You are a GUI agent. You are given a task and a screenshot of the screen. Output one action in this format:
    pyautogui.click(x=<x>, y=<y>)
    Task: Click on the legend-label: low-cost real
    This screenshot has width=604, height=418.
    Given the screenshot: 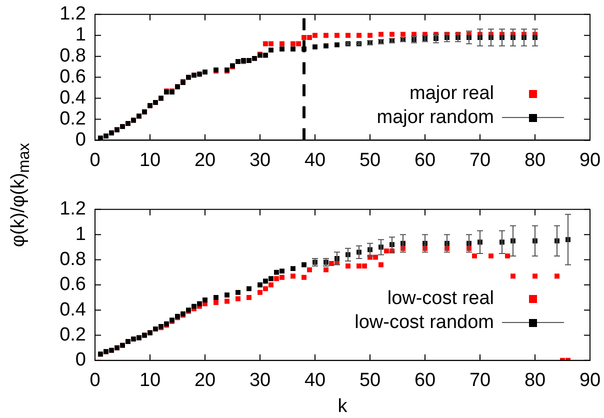 What is the action you would take?
    pyautogui.click(x=440, y=299)
    